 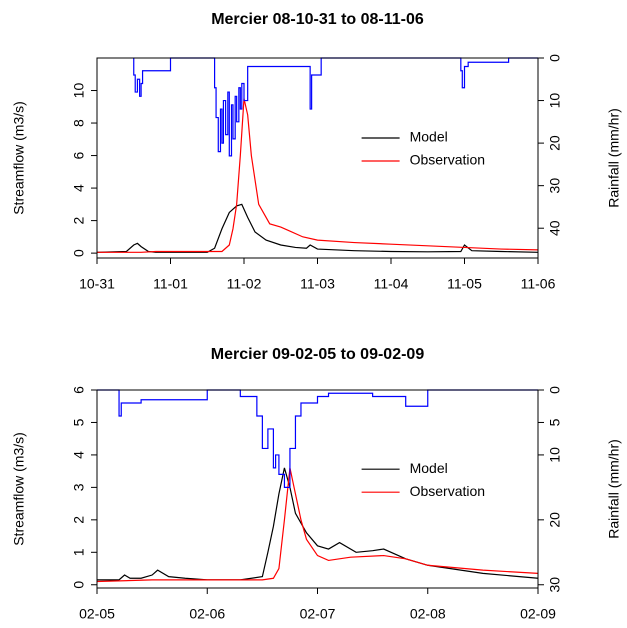 What do you see at coordinates (79, 487) in the screenshot?
I see `y-tick-label: 3` at bounding box center [79, 487].